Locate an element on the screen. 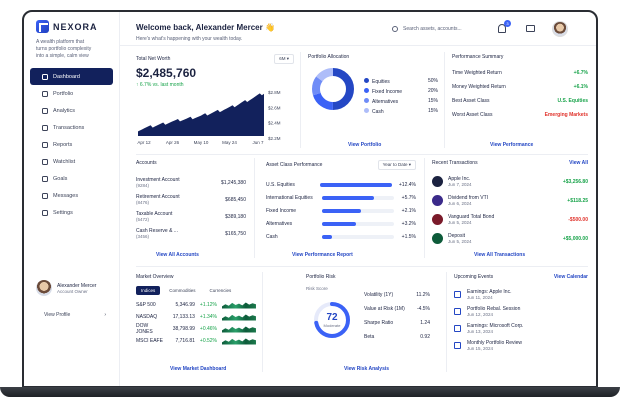 This screenshot has width=620, height=400. view-market-link: View Market Dashboard is located at coordinates (198, 369).